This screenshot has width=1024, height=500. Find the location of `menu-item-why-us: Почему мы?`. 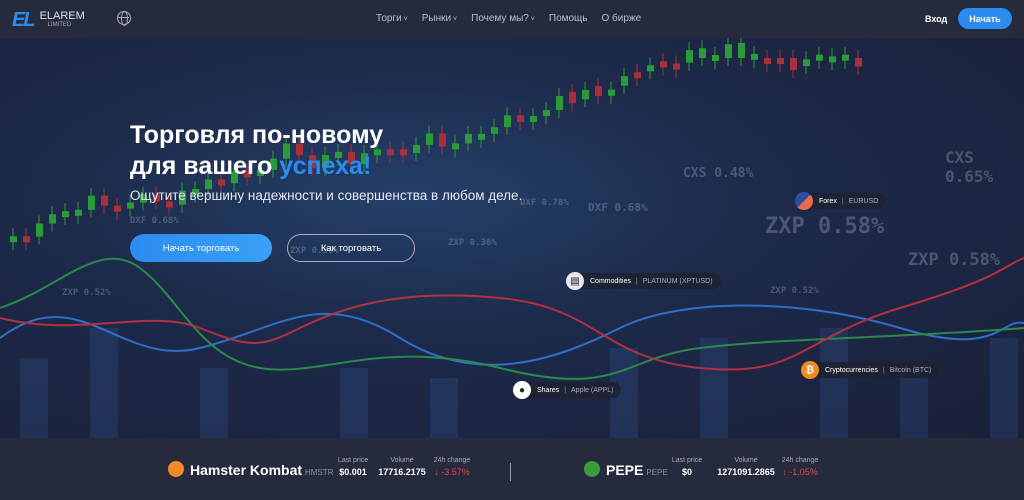

menu-item-why-us: Почему мы? is located at coordinates (503, 18).